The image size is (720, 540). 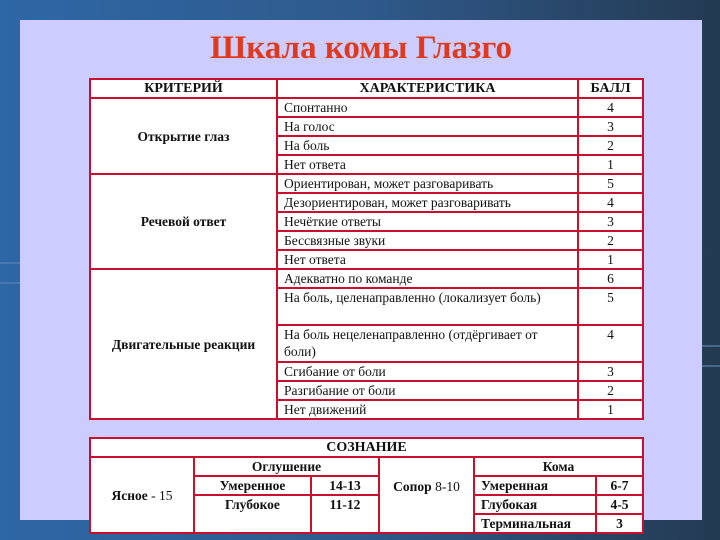 I want to click on stunning-deep: Глубокое, so click(x=252, y=514).